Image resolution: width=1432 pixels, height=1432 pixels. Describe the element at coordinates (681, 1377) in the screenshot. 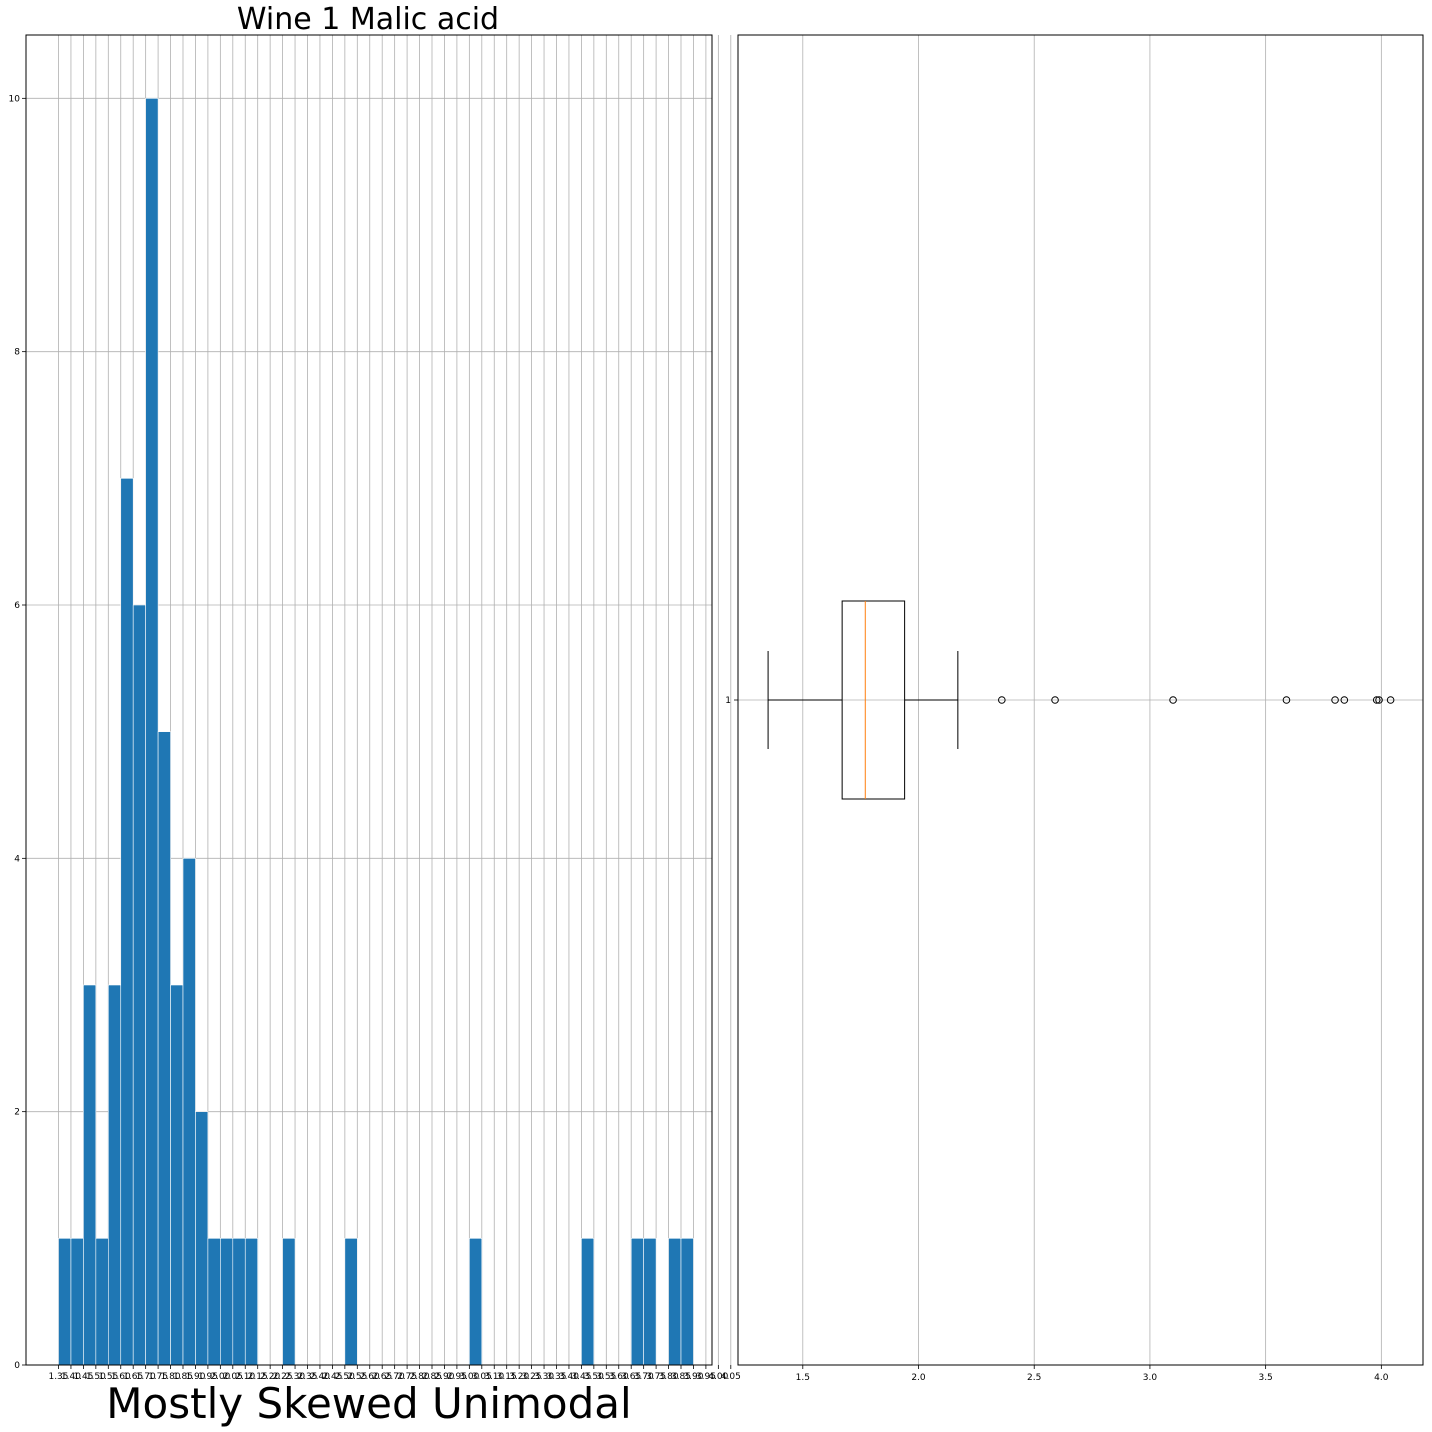

I see `histogram-x-tick-label: 3.85` at that location.